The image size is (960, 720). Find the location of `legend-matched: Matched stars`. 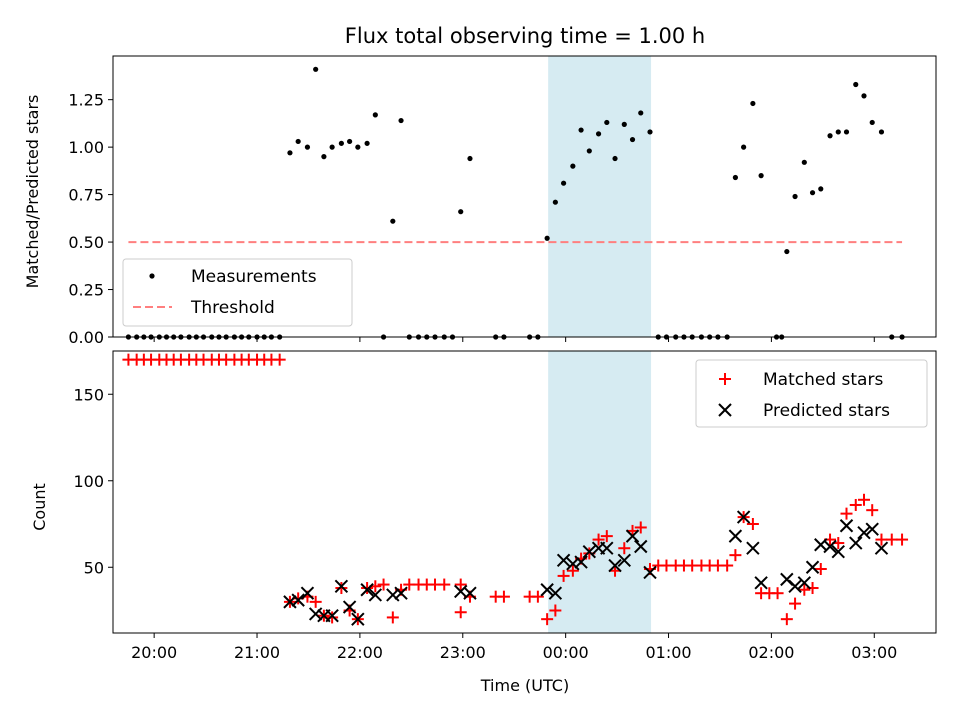

legend-matched: Matched stars is located at coordinates (823, 380).